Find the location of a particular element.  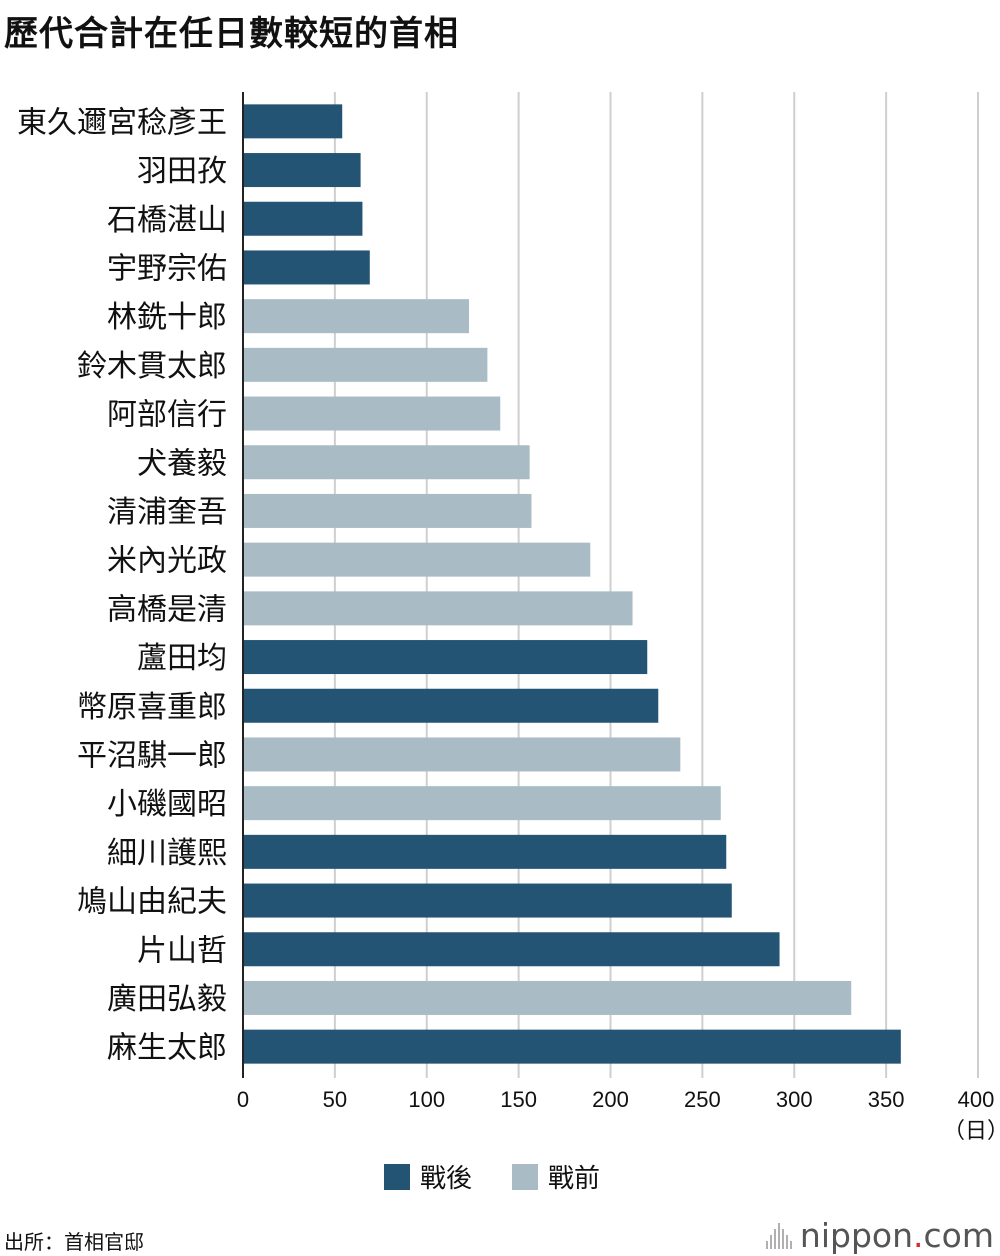

brand-name: nippon.com is located at coordinates (896, 1235).